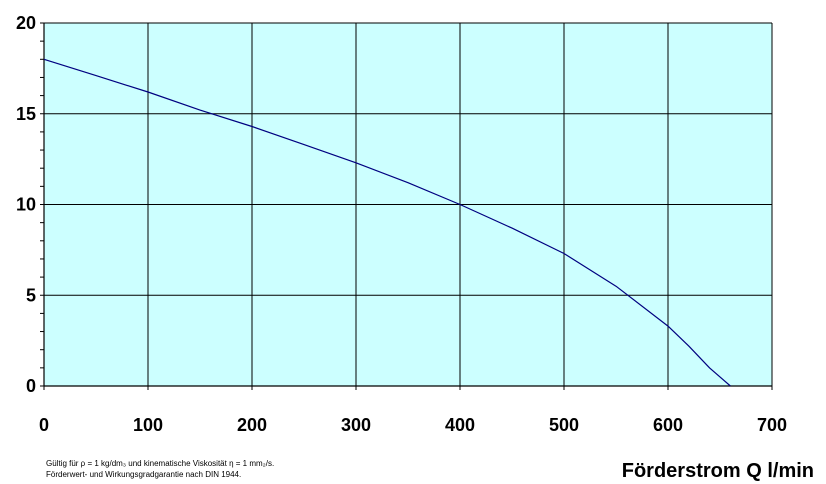 The image size is (826, 484). What do you see at coordinates (26, 114) in the screenshot?
I see `y-tick-label: 15` at bounding box center [26, 114].